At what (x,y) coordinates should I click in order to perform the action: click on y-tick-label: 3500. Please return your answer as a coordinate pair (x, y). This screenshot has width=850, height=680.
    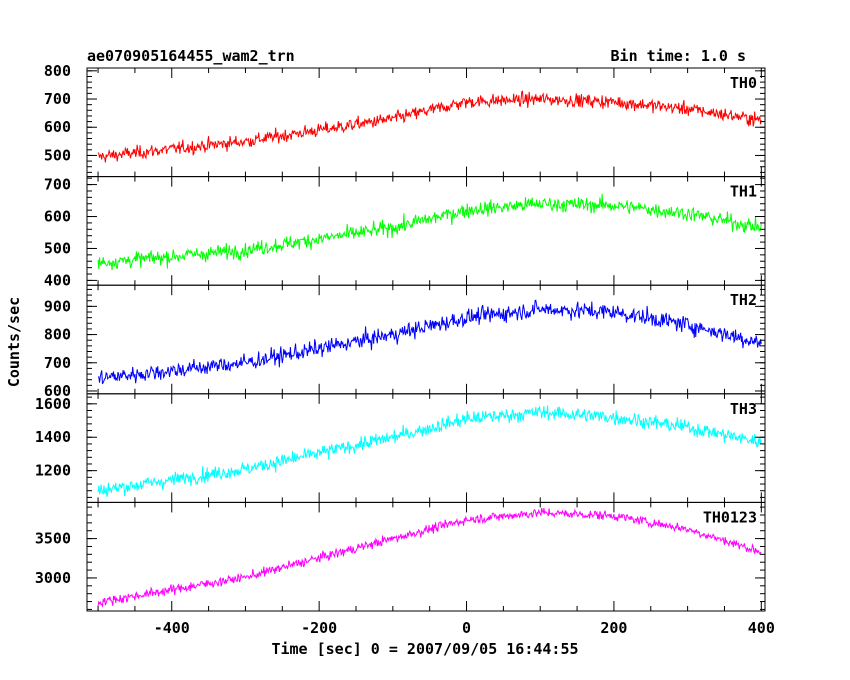
    Looking at the image, I should click on (53, 539).